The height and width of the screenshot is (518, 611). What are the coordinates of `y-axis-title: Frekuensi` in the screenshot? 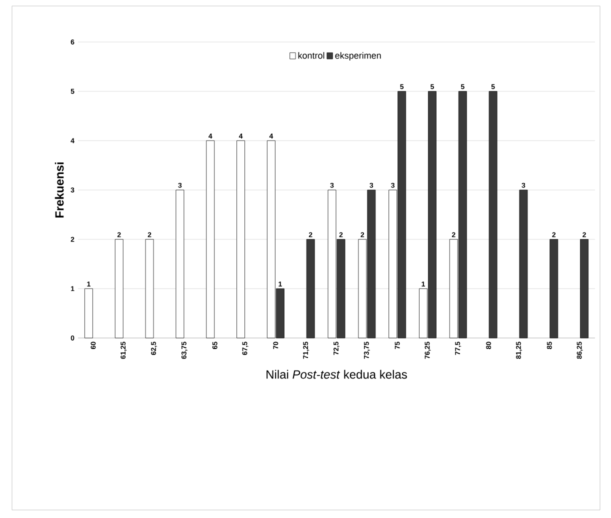 It's located at (59, 190).